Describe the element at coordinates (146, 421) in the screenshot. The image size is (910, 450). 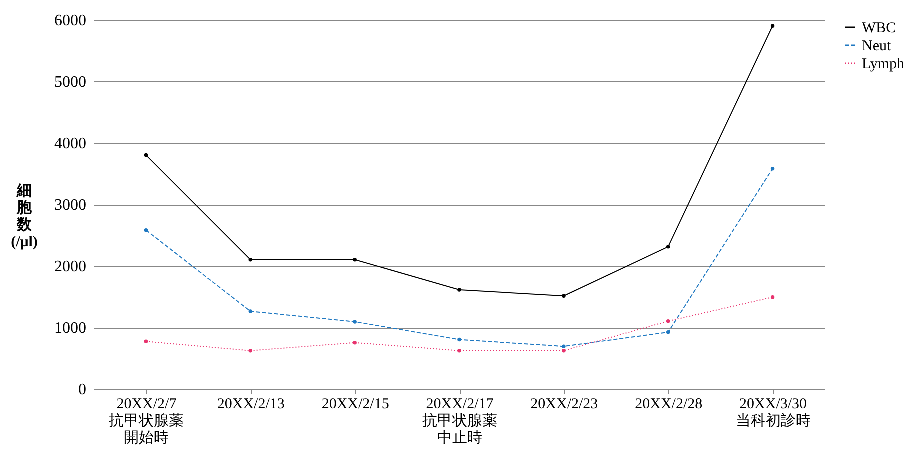
I see `x-tick-label: 20XX/2/7 抗甲状腺薬開始時` at that location.